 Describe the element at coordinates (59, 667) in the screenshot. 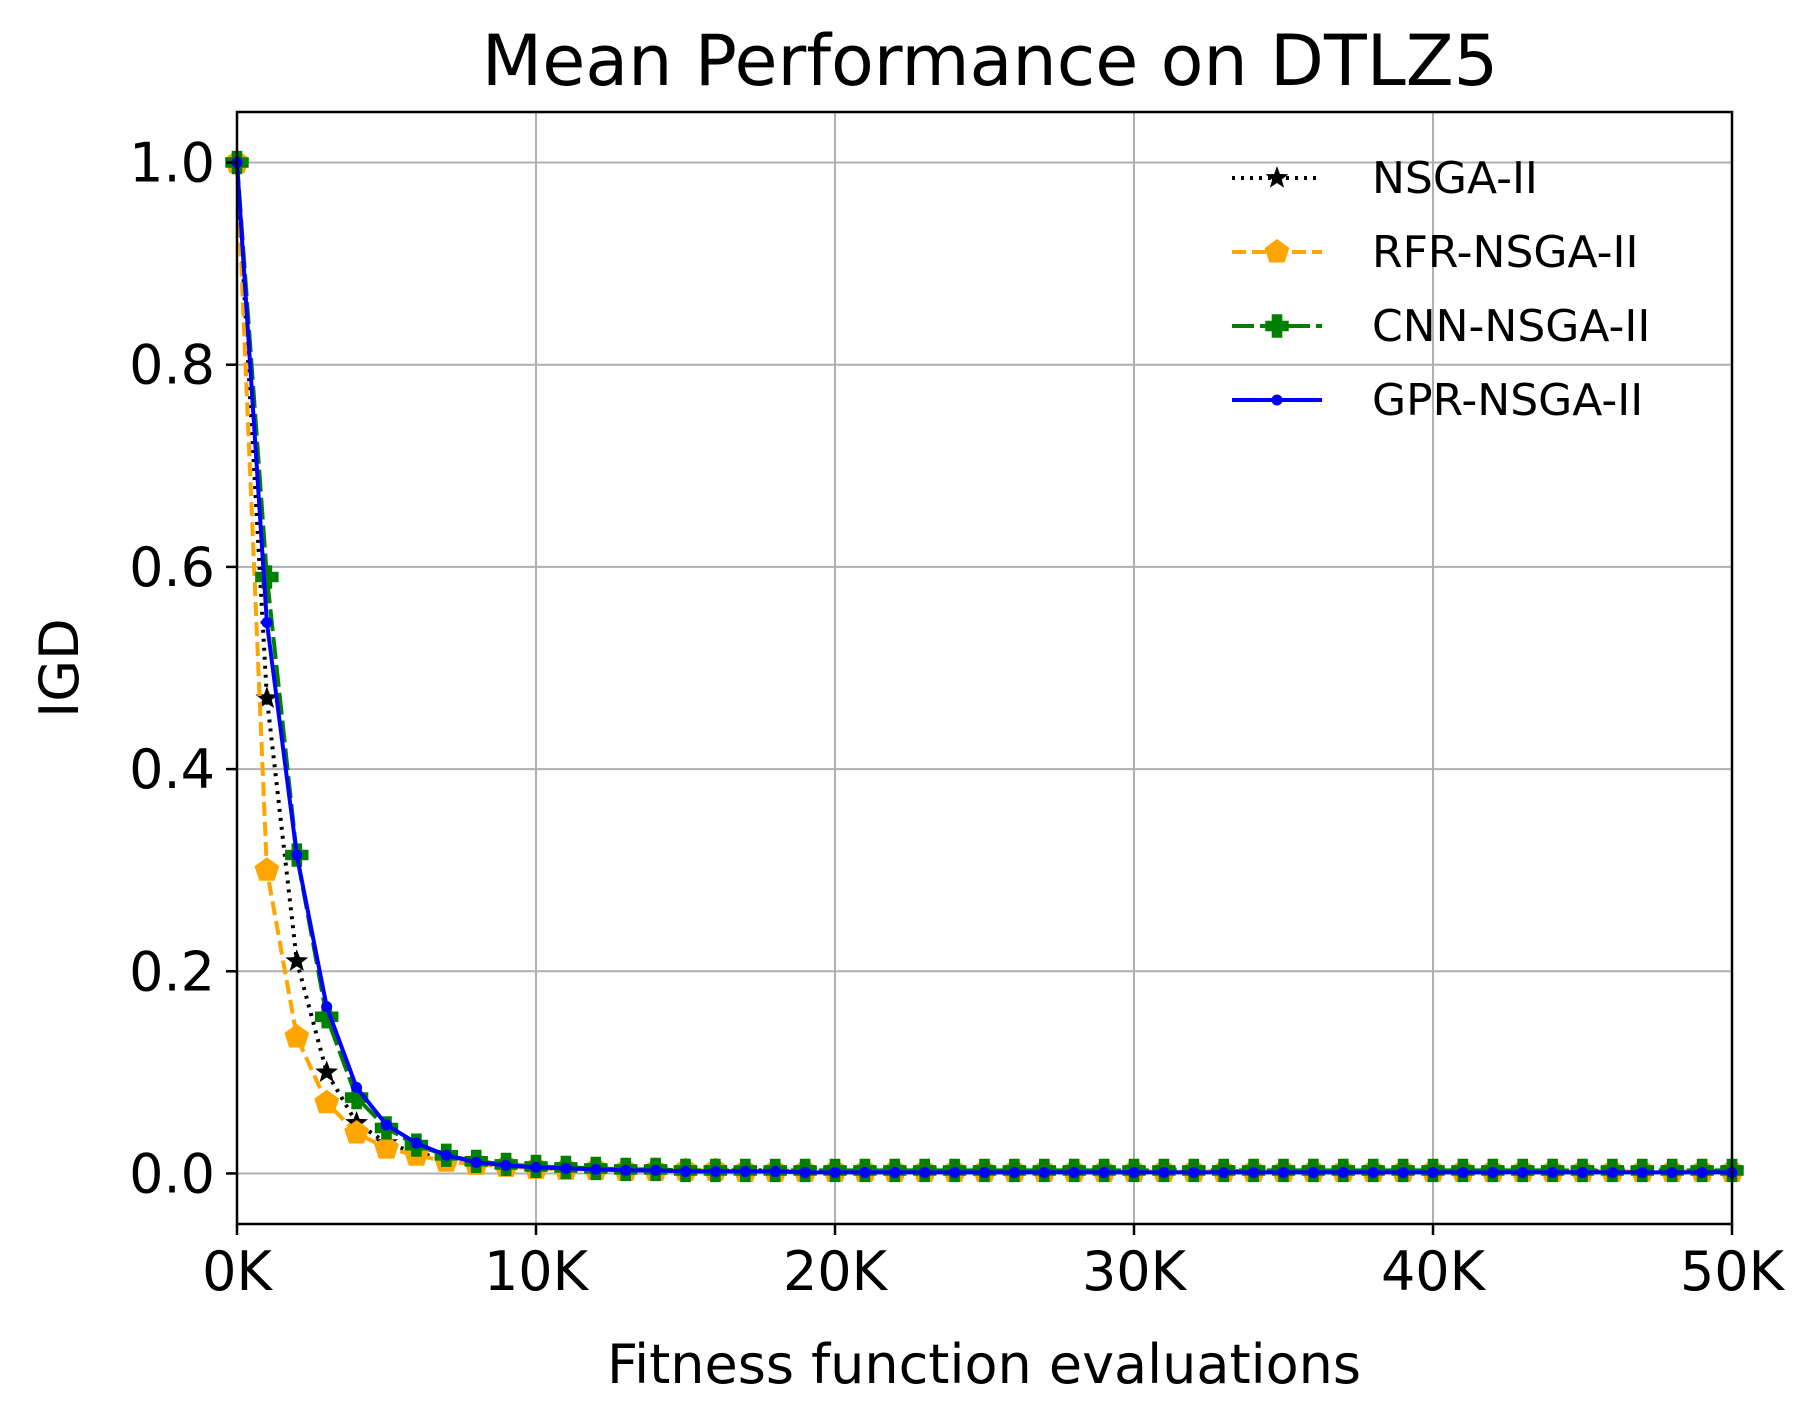

I see `y-axis-label: IGD` at that location.